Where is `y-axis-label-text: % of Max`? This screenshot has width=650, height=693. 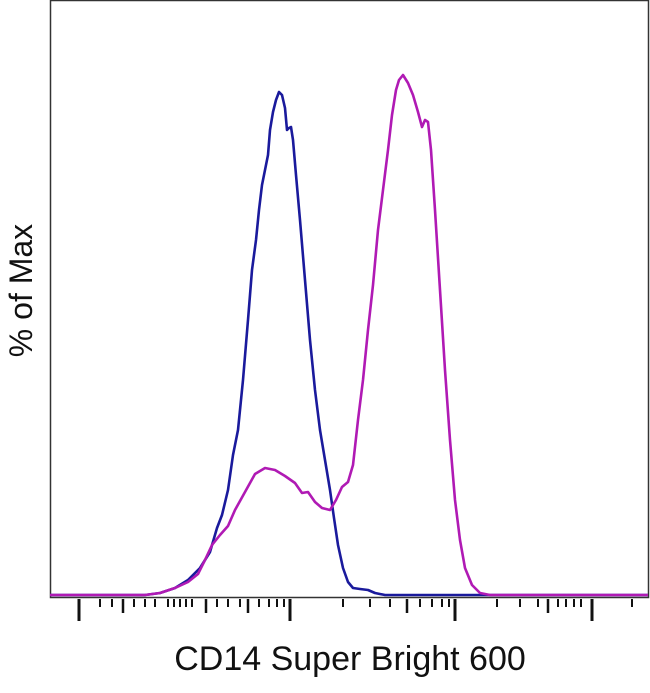 y-axis-label-text: % of Max is located at coordinates (21, 290).